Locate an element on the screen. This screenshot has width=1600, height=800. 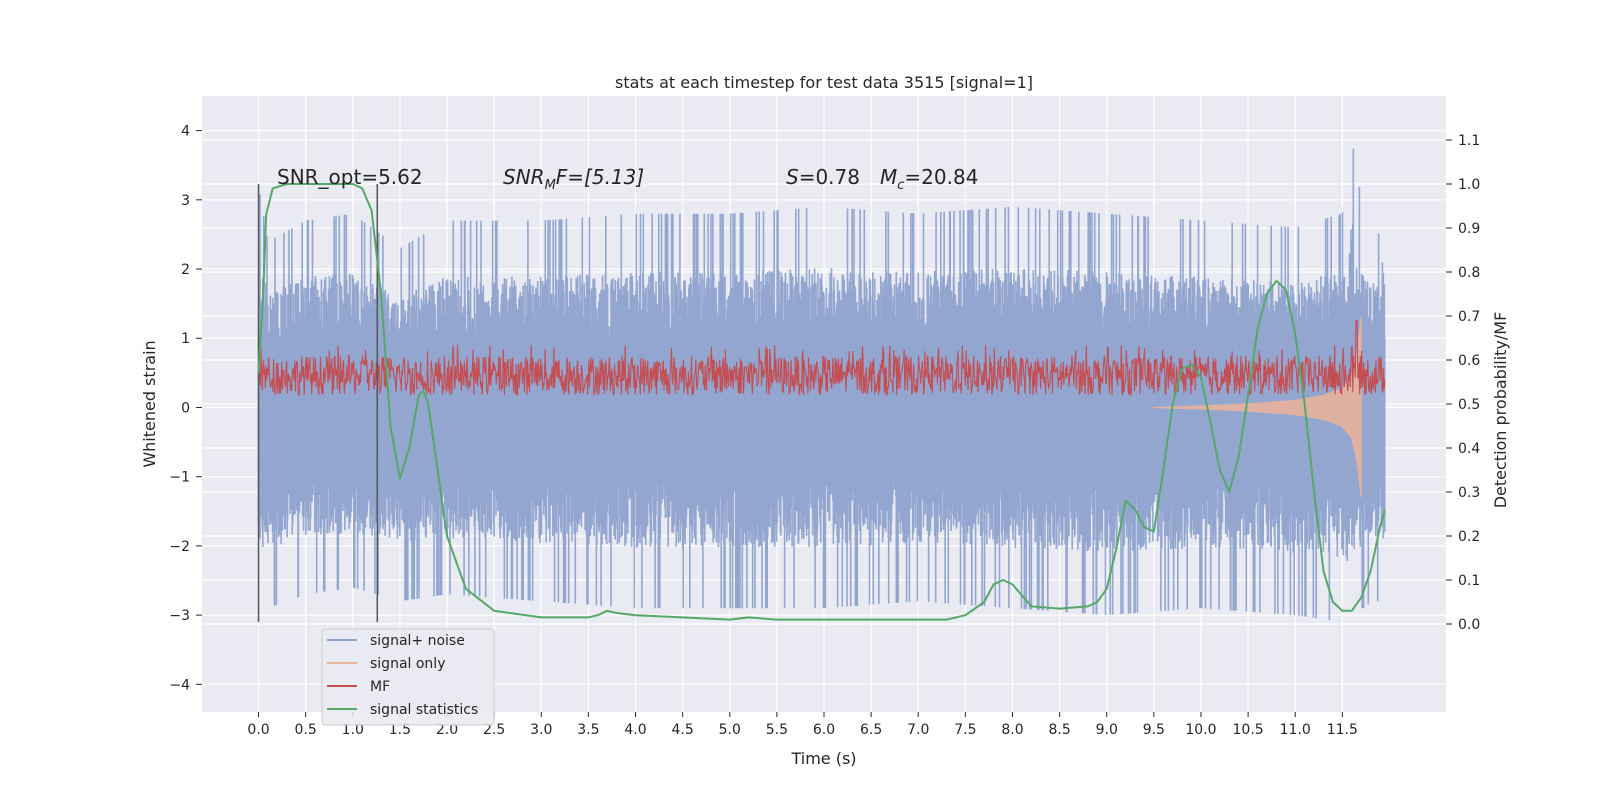
x-tick-label: 7.0 is located at coordinates (918, 730).